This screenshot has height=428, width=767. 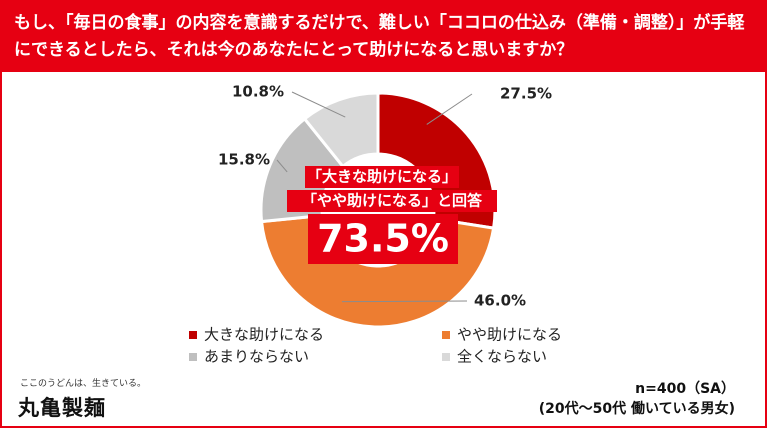 I want to click on data-label: 10.8%, so click(x=258, y=92).